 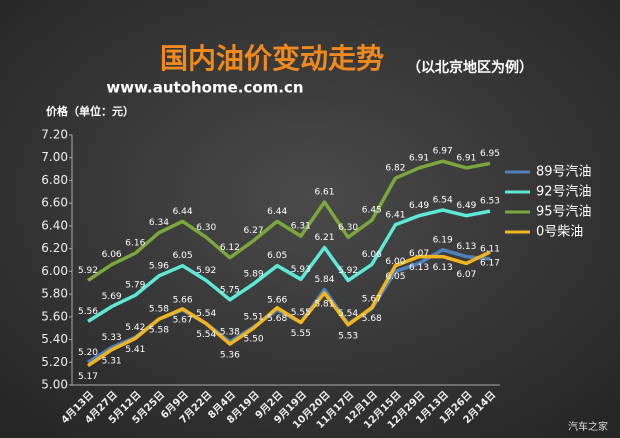 What do you see at coordinates (490, 154) in the screenshot?
I see `data-label: 6.95` at bounding box center [490, 154].